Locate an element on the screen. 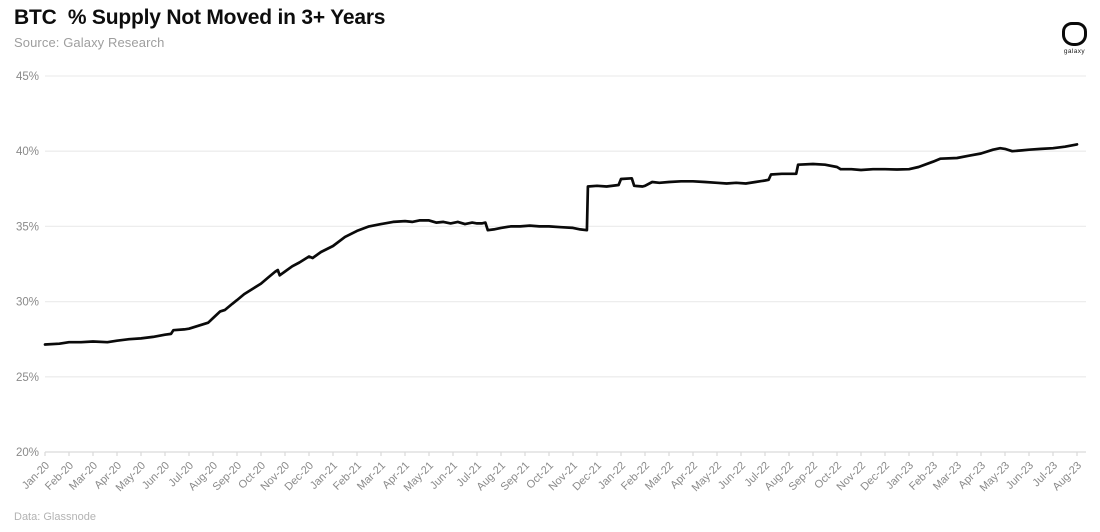 The height and width of the screenshot is (532, 1100). y-tick-label: 45% is located at coordinates (27, 77).